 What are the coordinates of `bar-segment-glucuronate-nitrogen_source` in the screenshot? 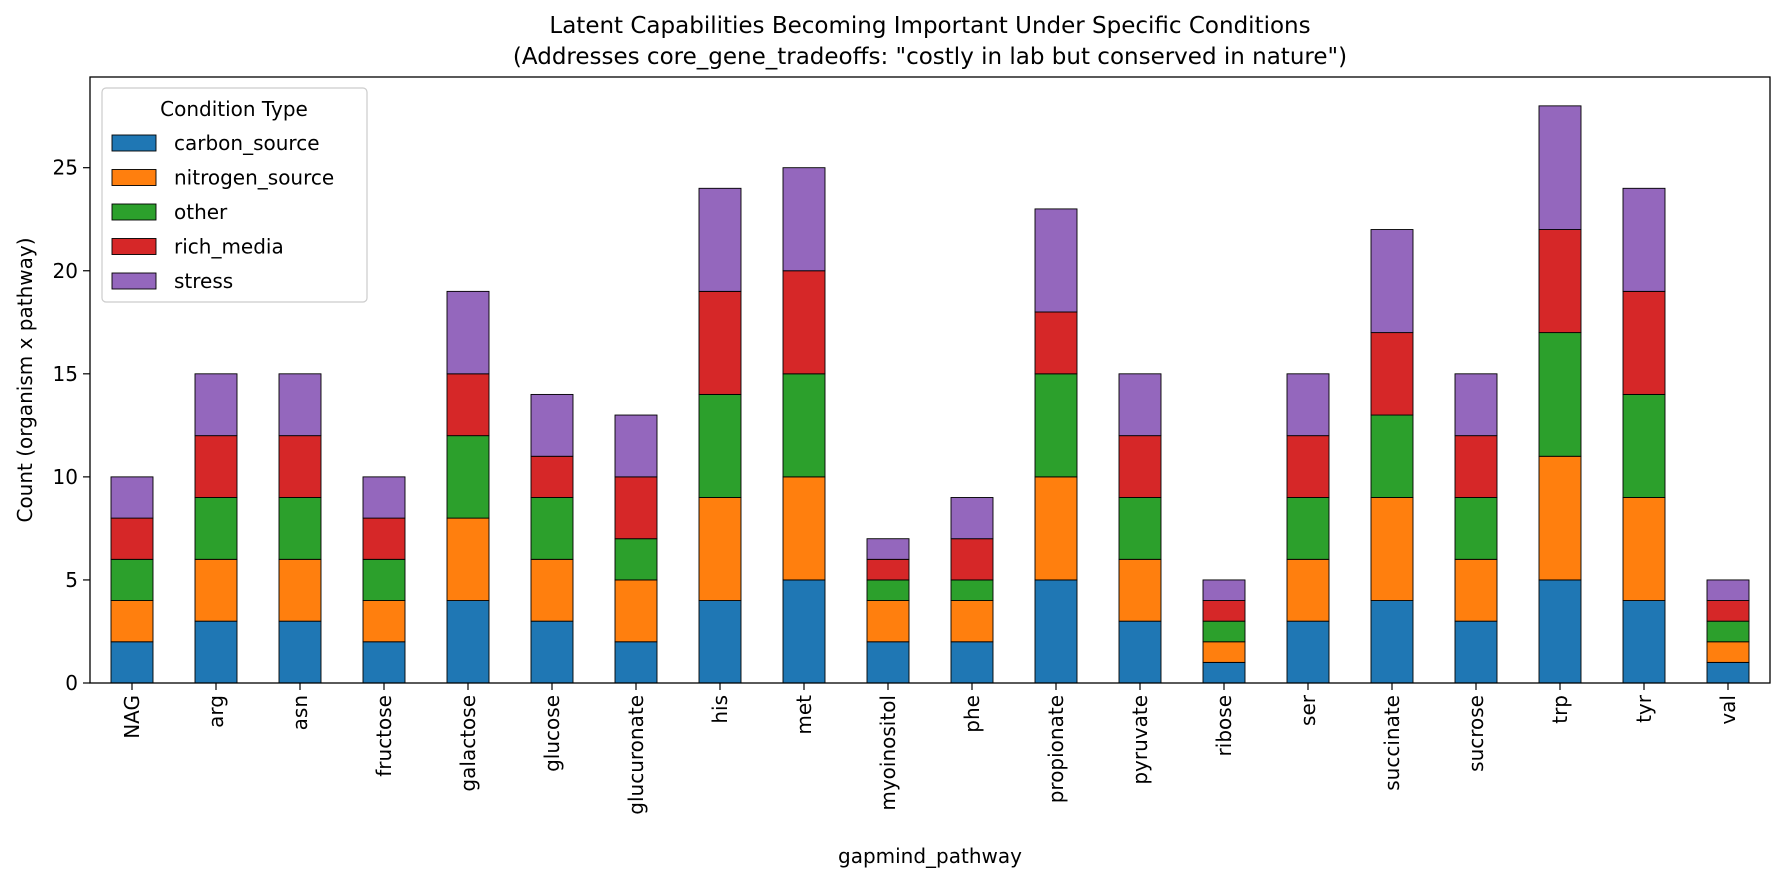 It's located at (636, 611).